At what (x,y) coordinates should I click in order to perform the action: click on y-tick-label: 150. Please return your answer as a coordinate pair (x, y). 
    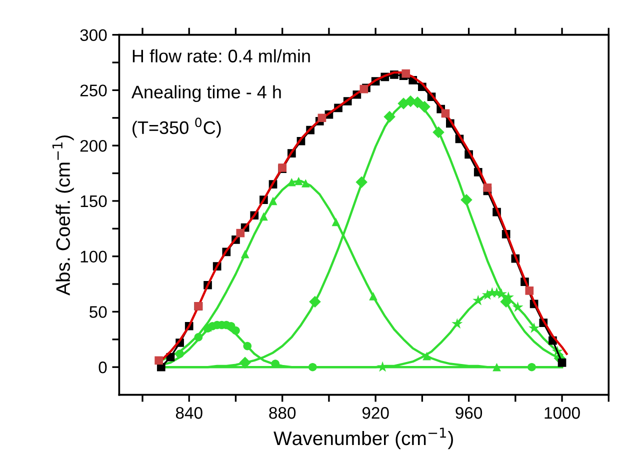
    Looking at the image, I should click on (93, 201).